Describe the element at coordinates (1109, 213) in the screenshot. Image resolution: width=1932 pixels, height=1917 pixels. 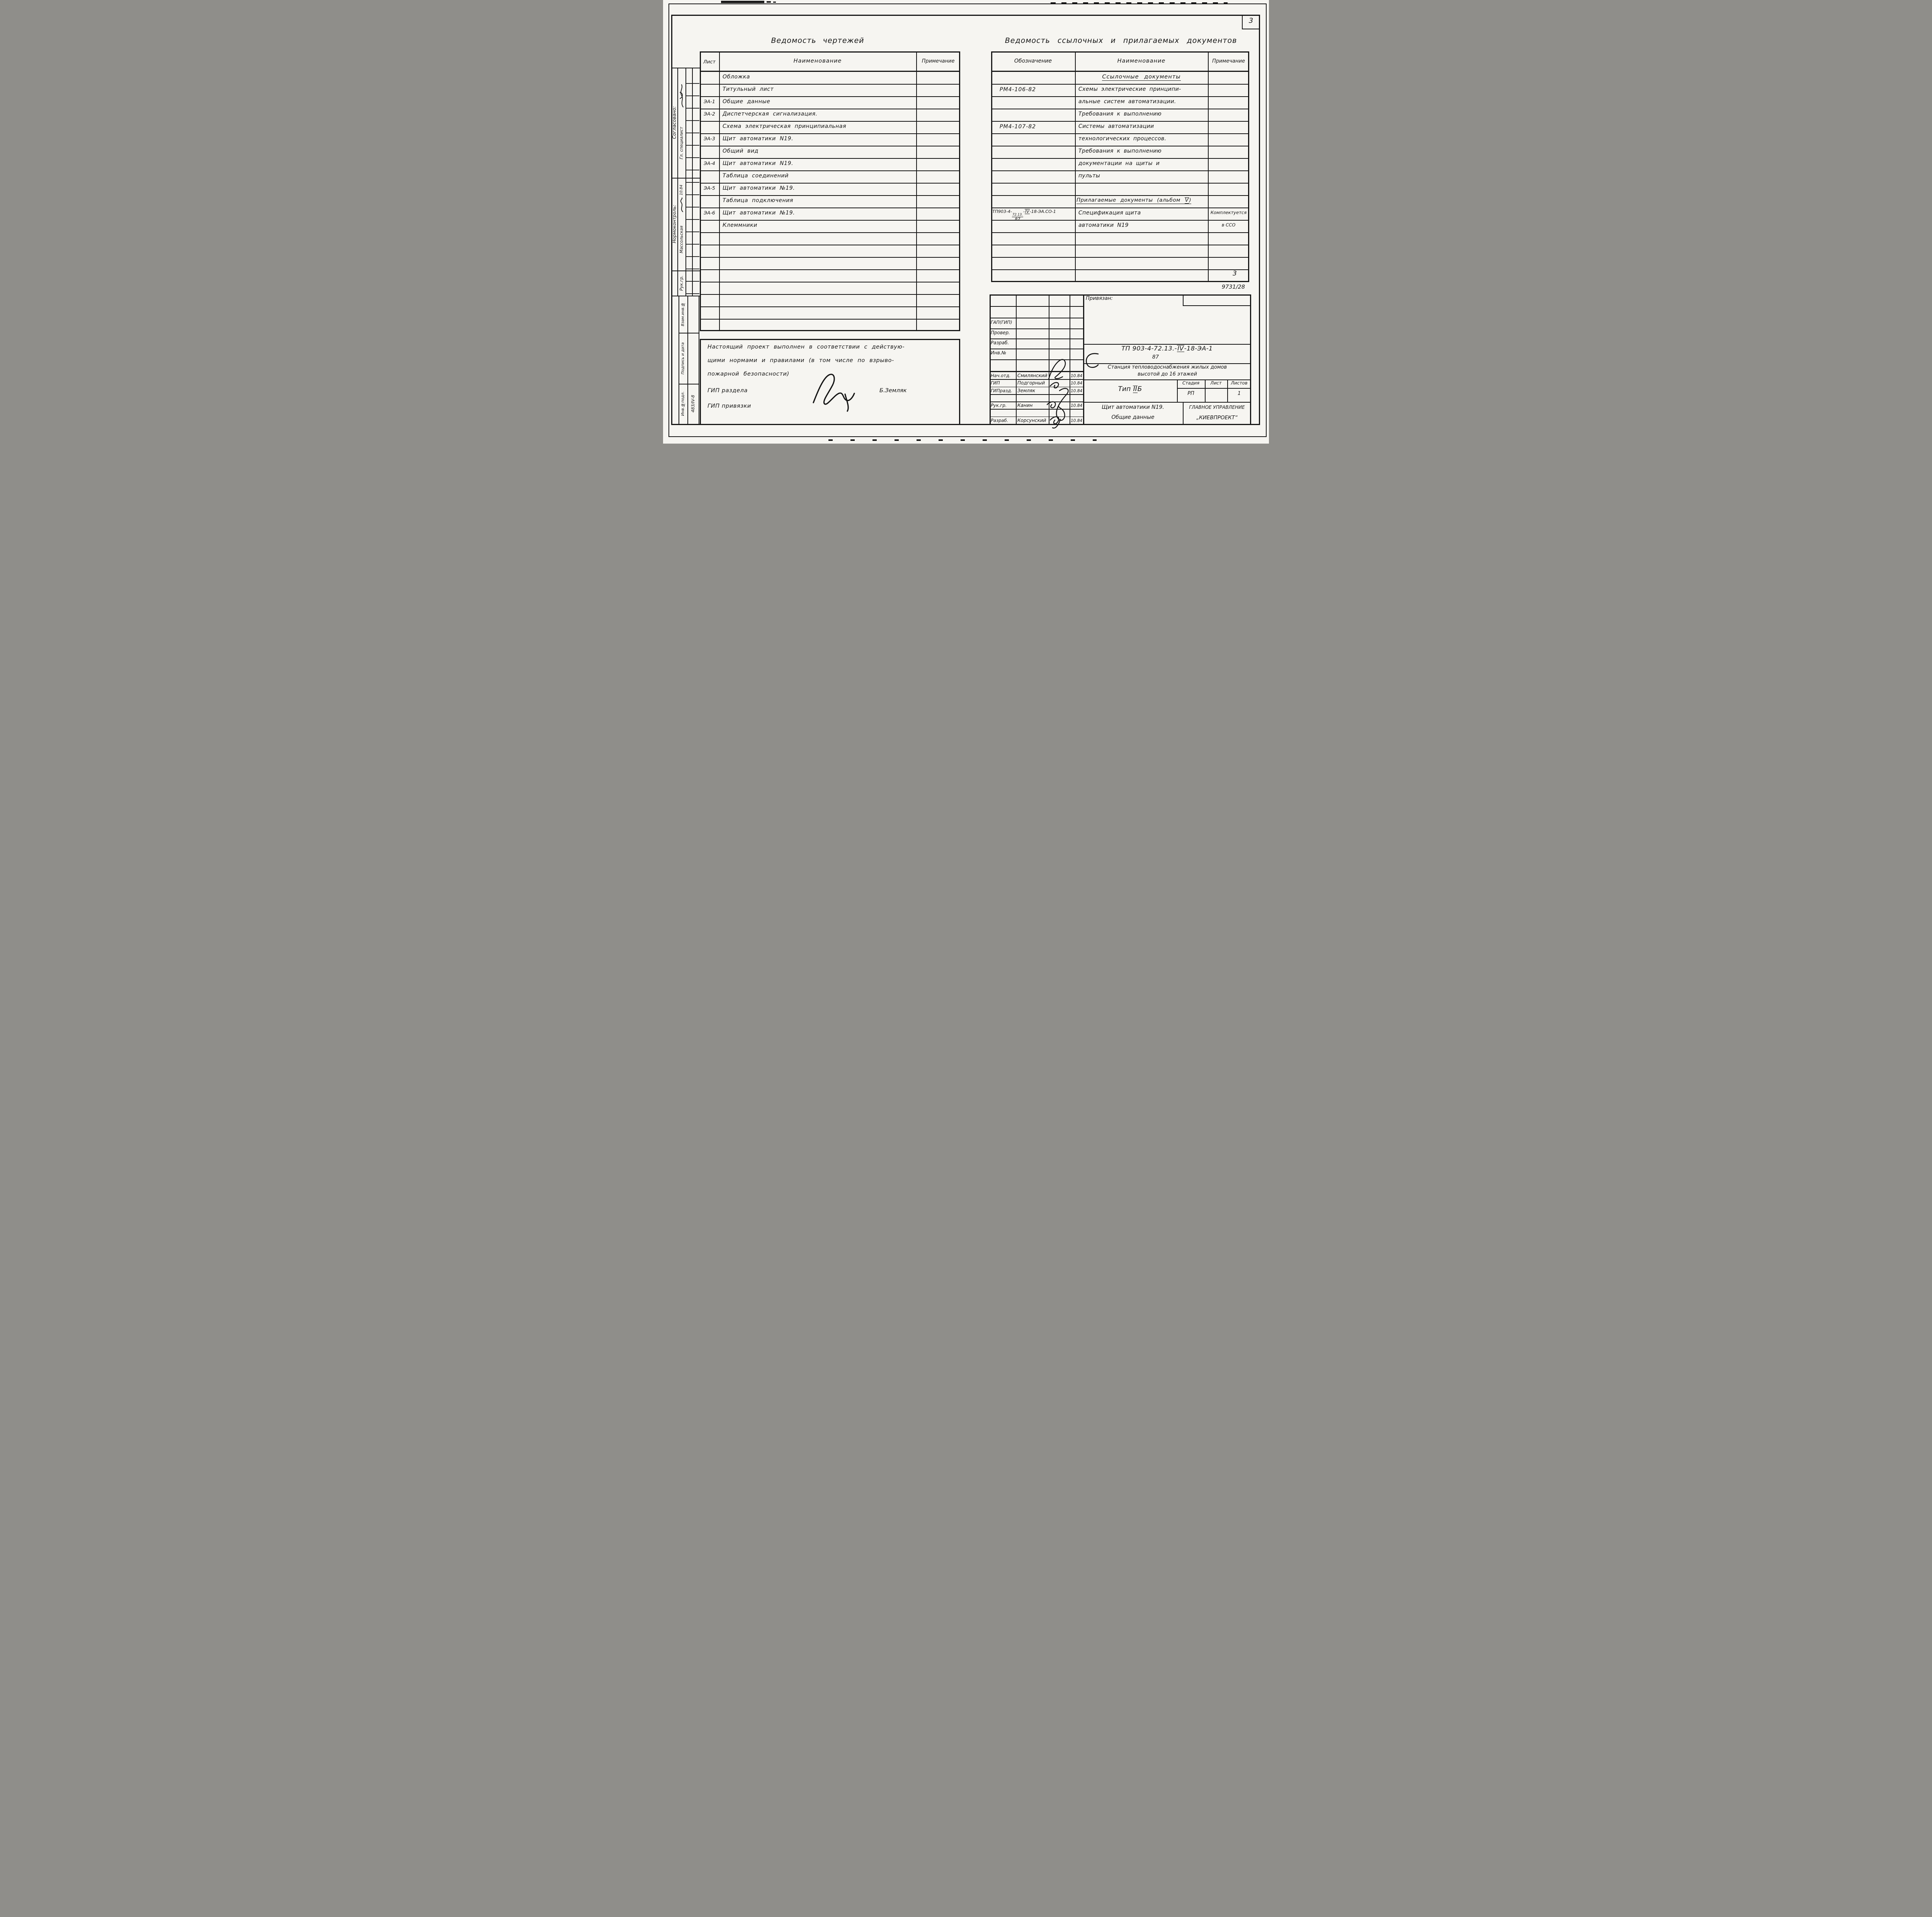
I see `ref-row-name: Спецификация щита` at that location.